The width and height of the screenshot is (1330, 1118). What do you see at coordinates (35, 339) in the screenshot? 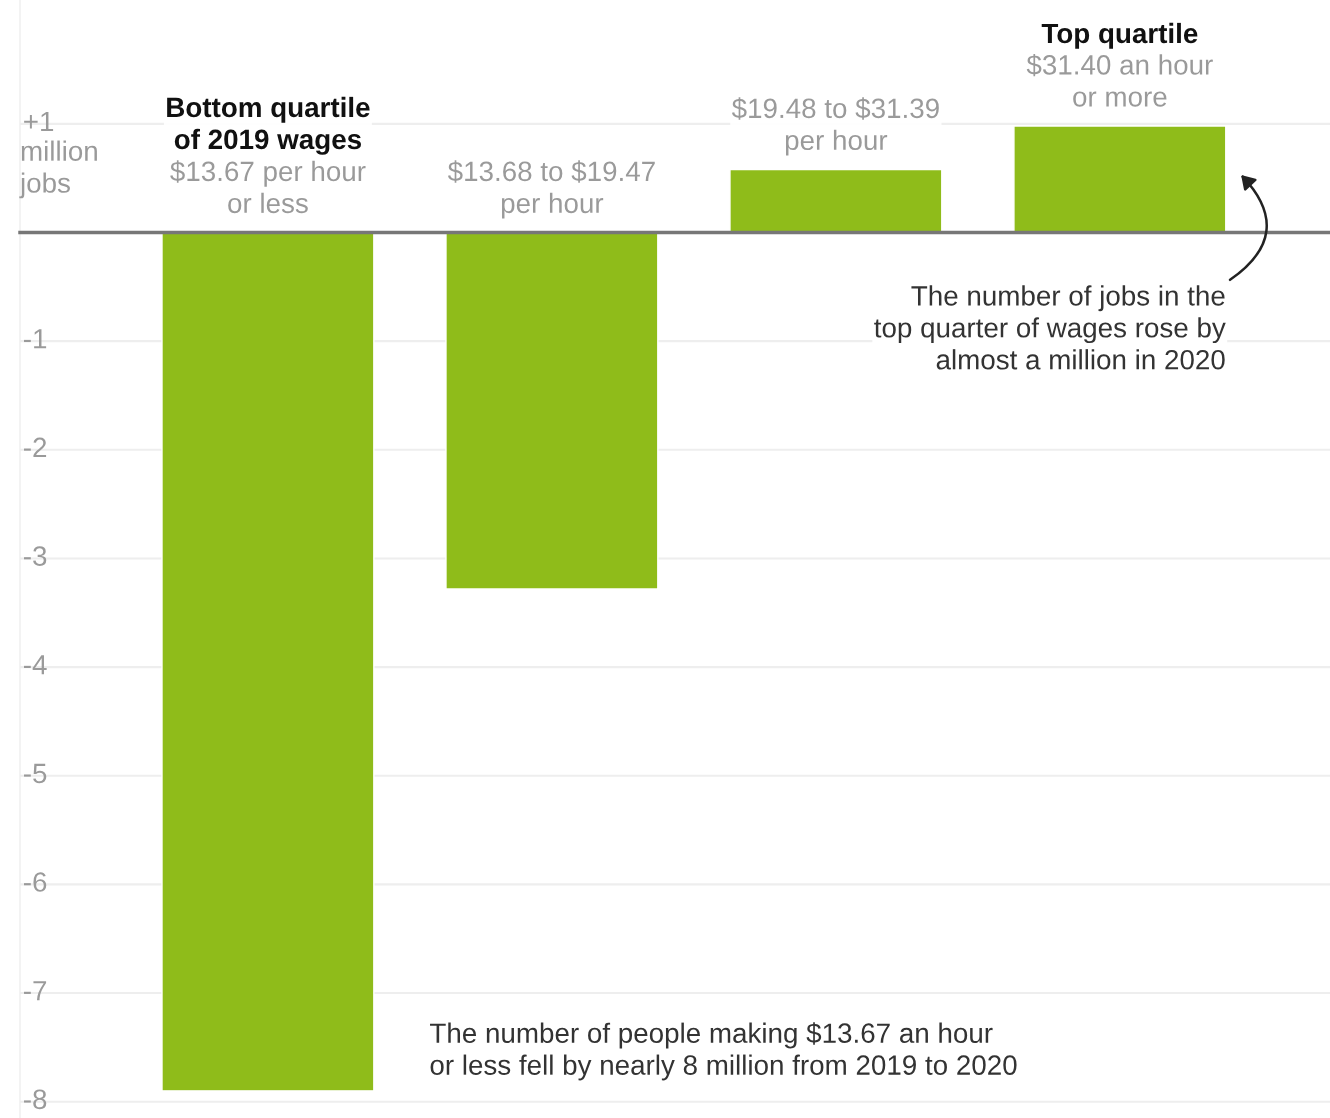
I see `y-tick-label: -1` at bounding box center [35, 339].